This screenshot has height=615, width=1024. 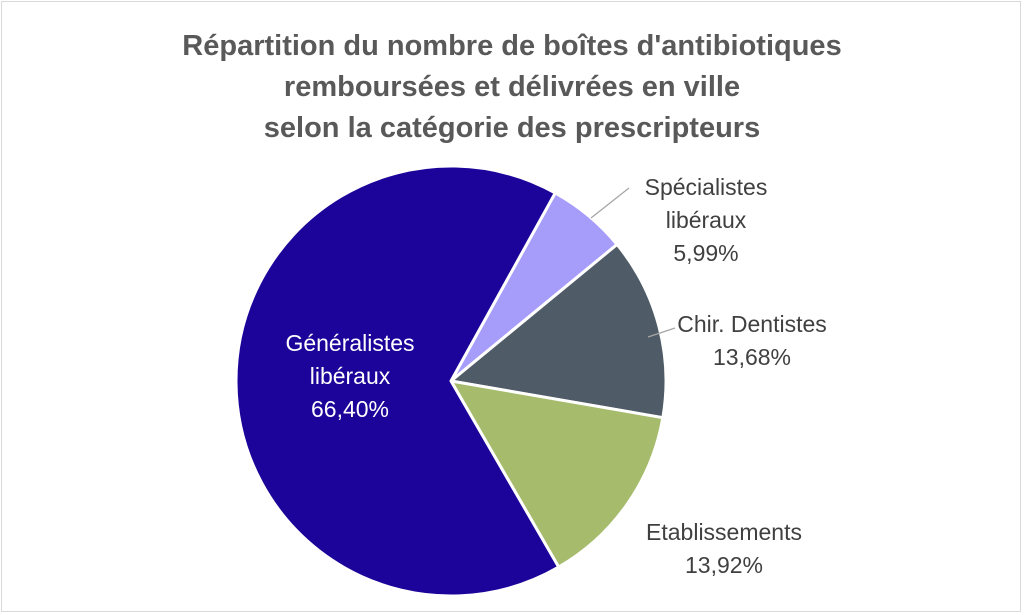 I want to click on chart-title-line-3: selon la catégorie des prescripteurs, so click(x=512, y=128).